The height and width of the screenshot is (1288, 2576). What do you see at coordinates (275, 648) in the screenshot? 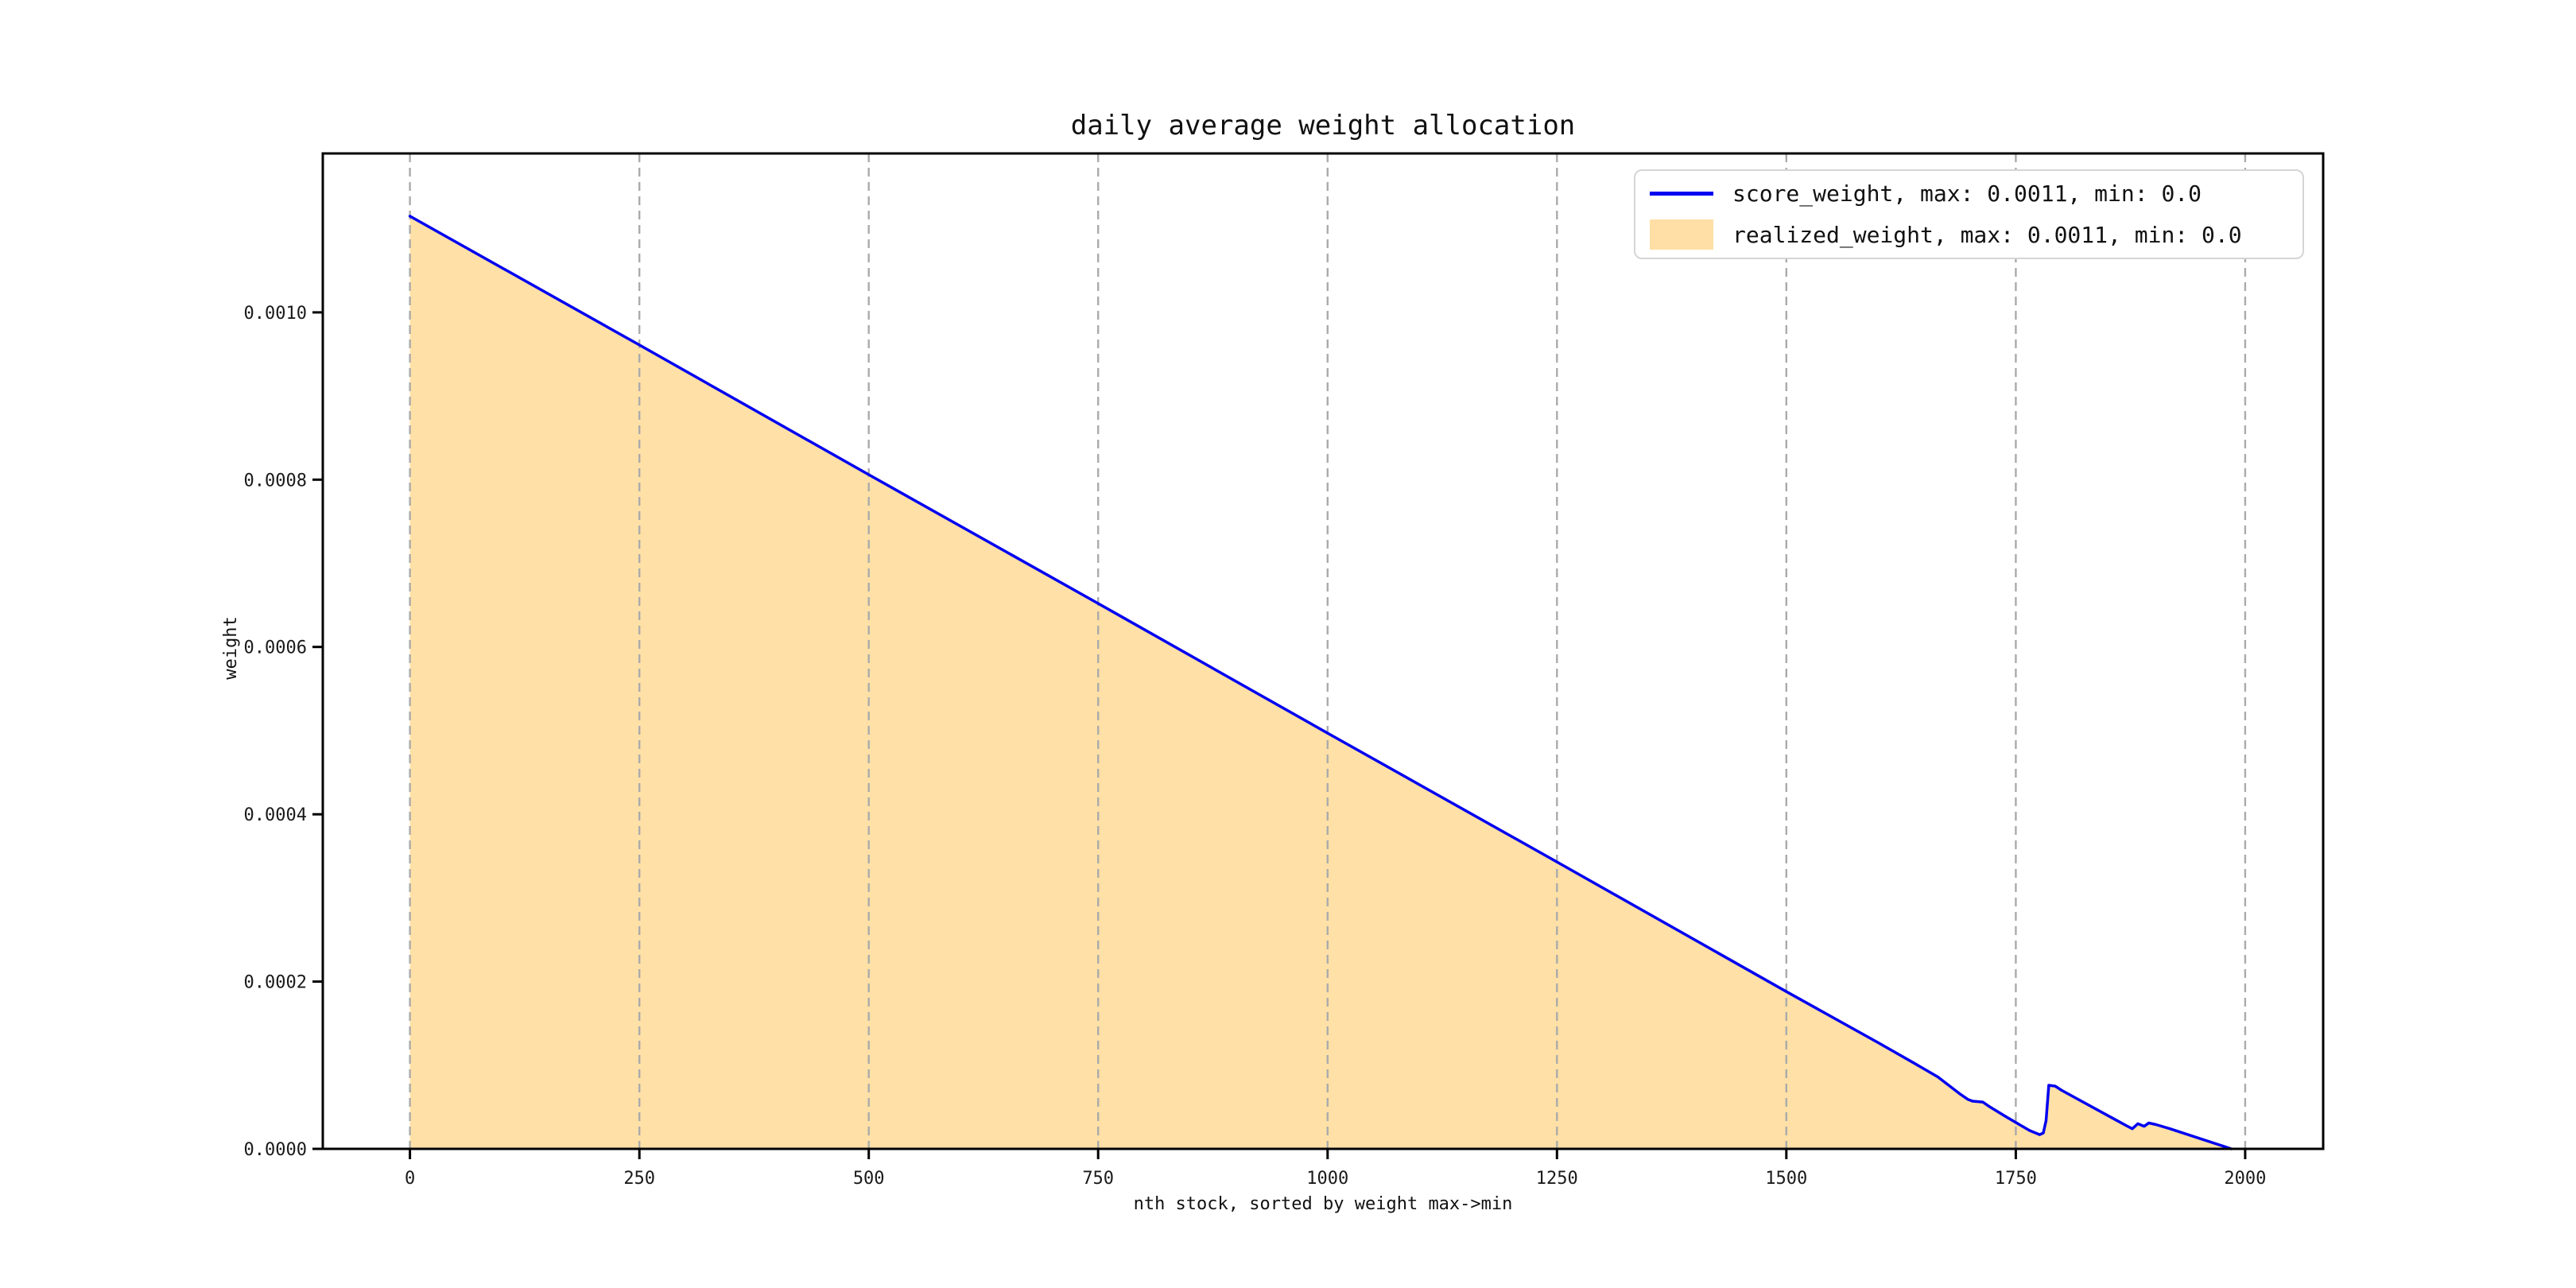
I see `y-tick-label: 0.0006` at bounding box center [275, 648].